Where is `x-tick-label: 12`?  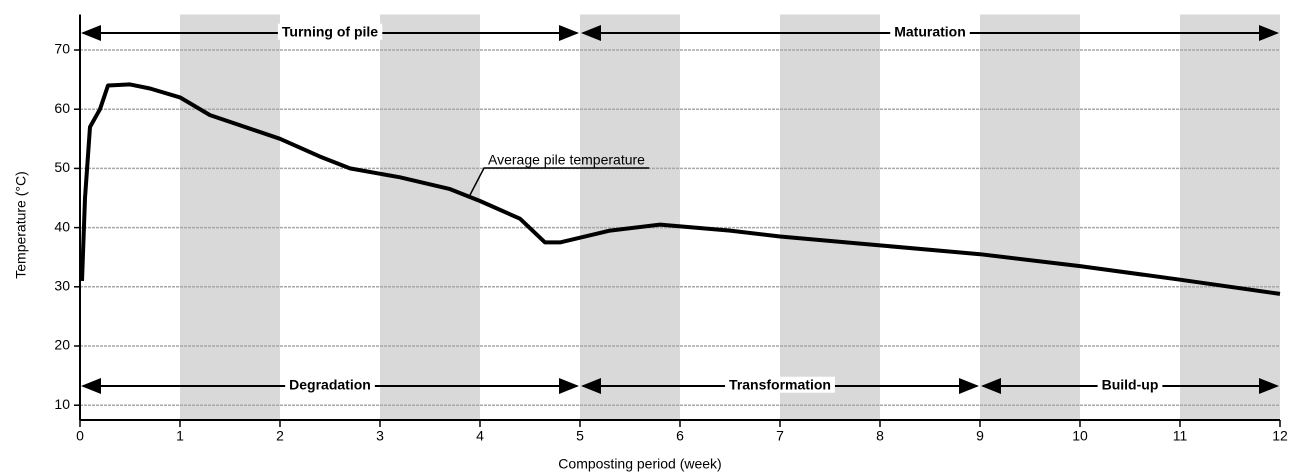
x-tick-label: 12 is located at coordinates (1280, 436).